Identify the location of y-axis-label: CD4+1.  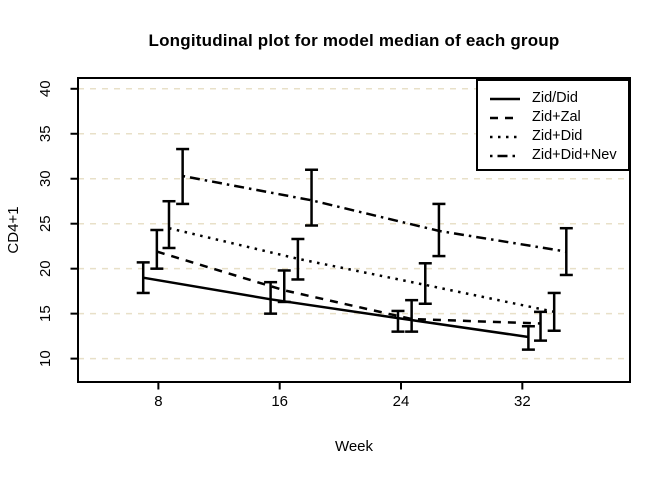
(13, 230).